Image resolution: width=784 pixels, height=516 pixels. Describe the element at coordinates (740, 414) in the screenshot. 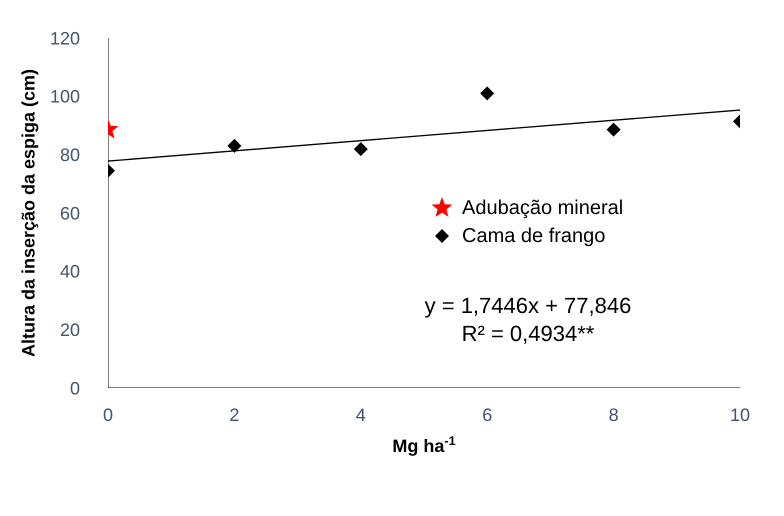

I see `x-tick-label: 10` at that location.